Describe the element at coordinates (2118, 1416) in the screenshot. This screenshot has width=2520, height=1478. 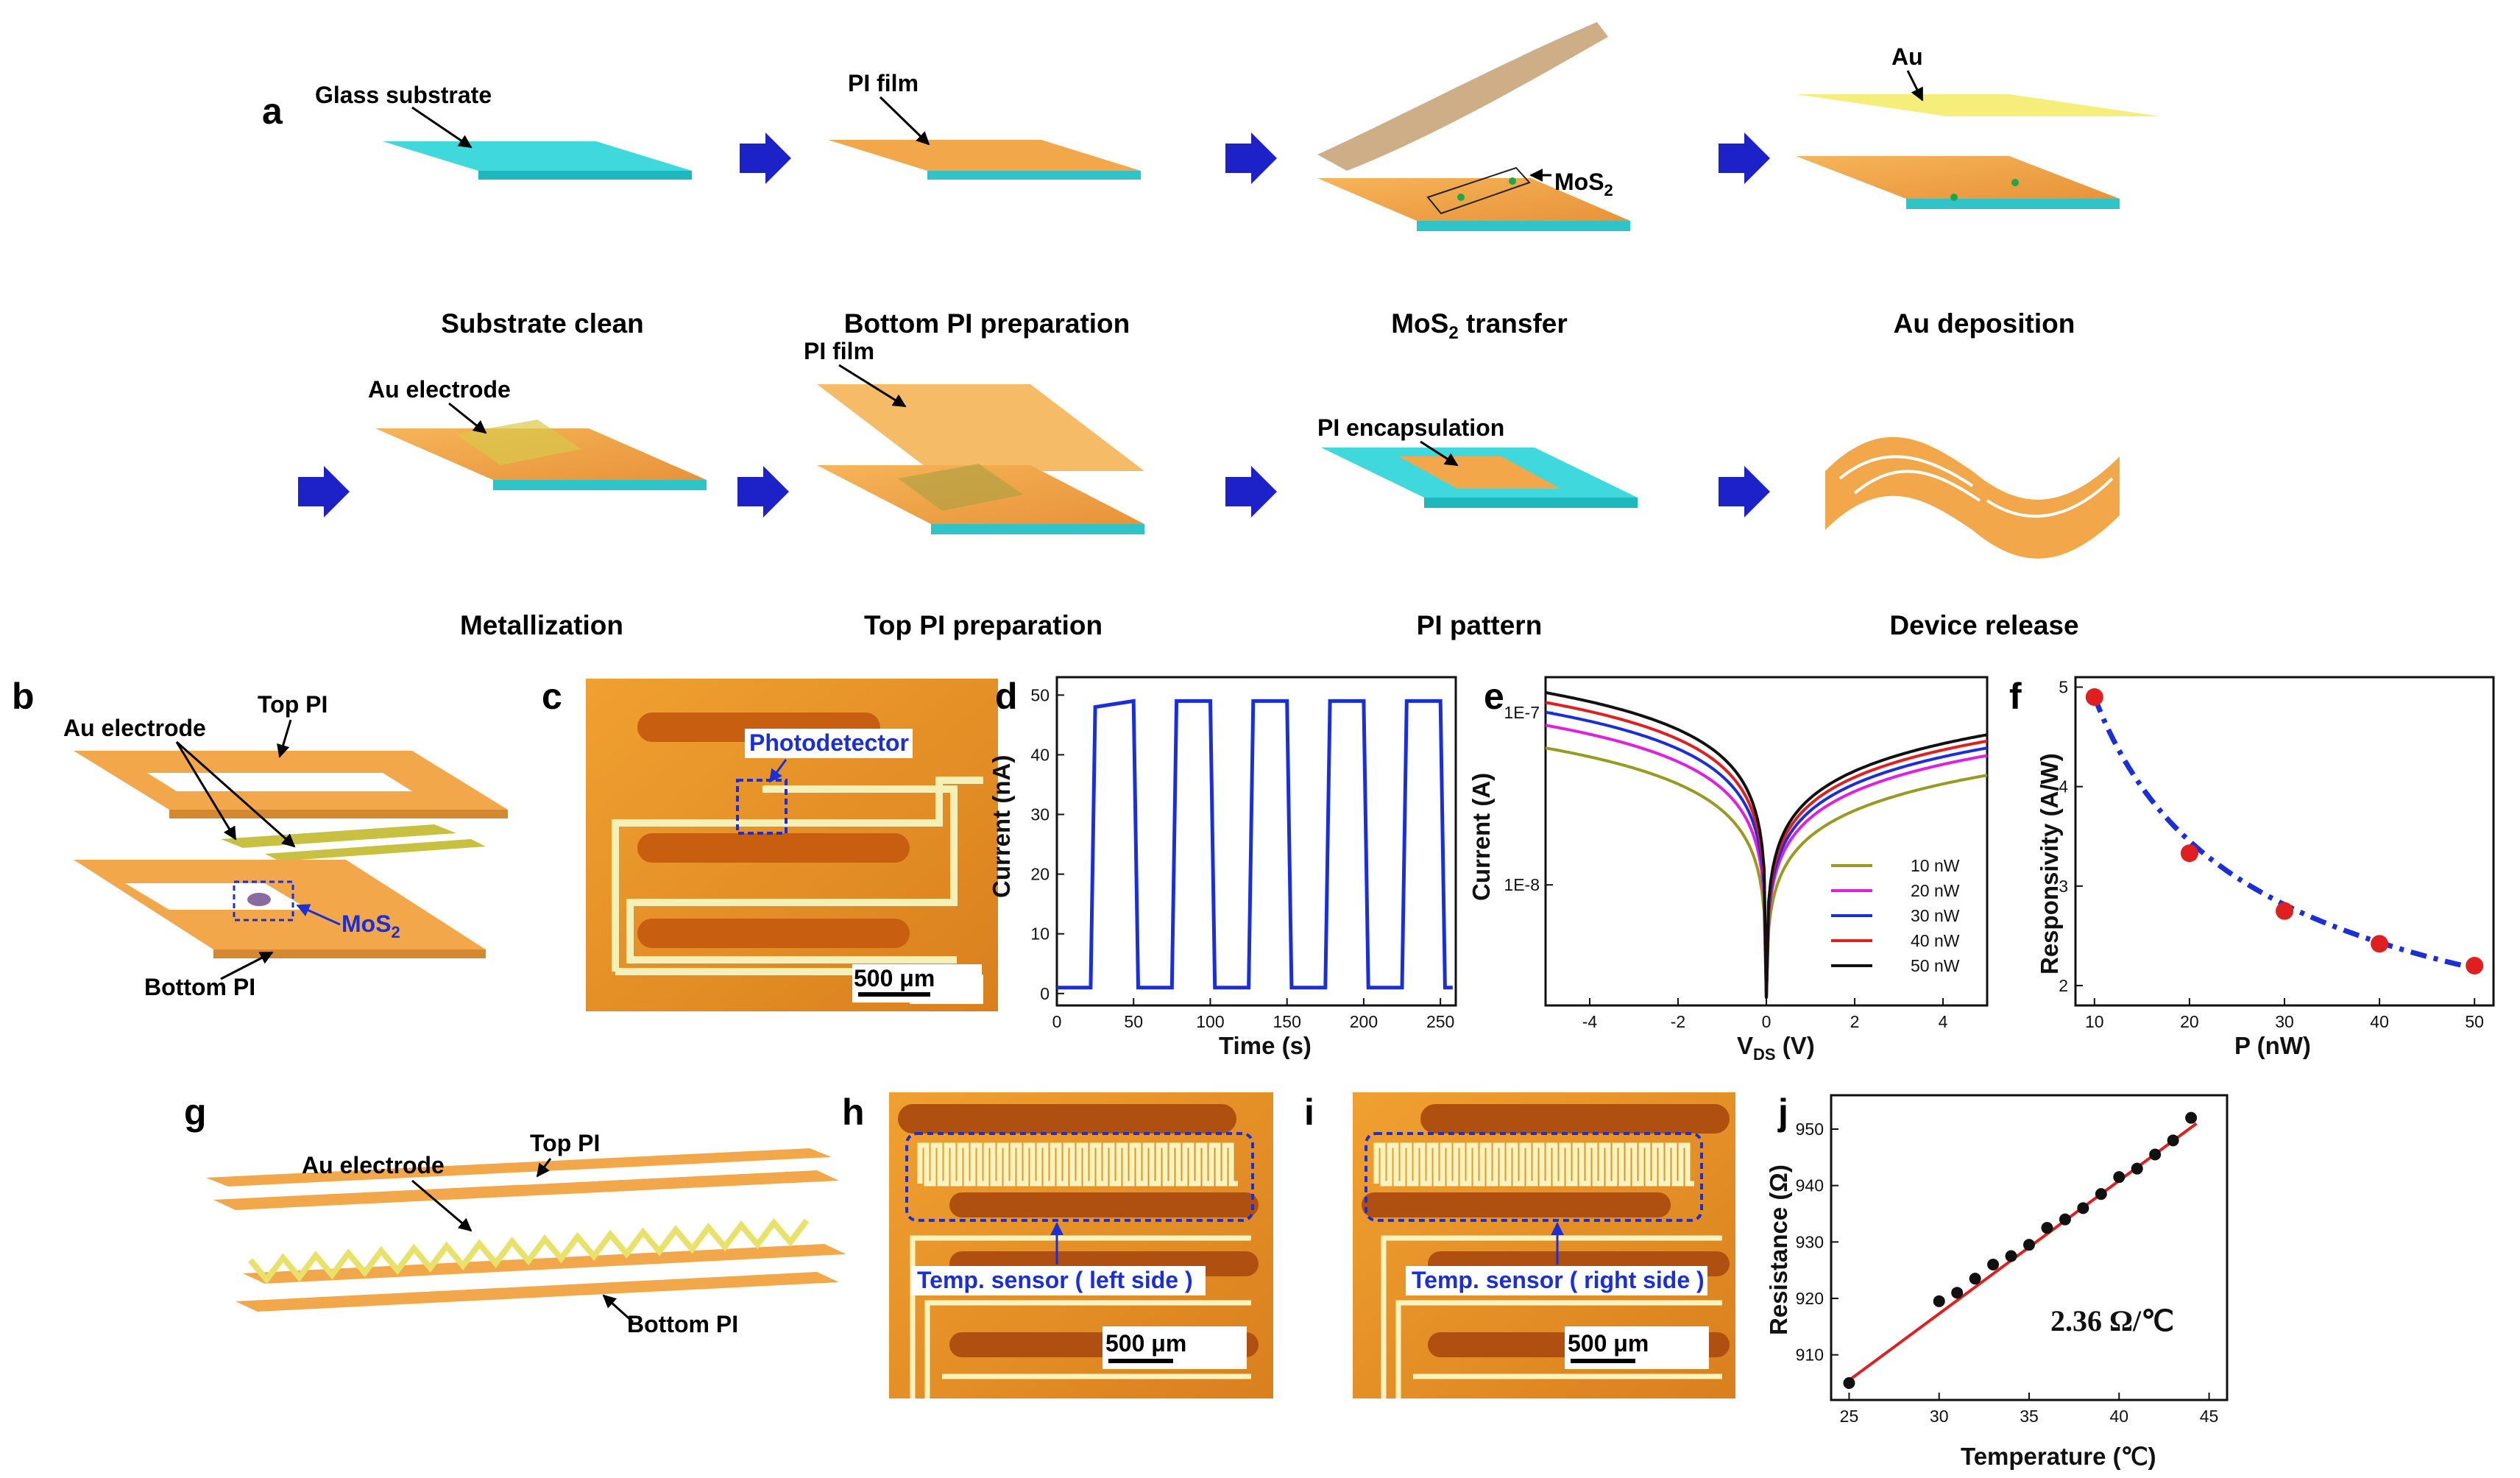
I see `j-xtick-label: 40` at that location.